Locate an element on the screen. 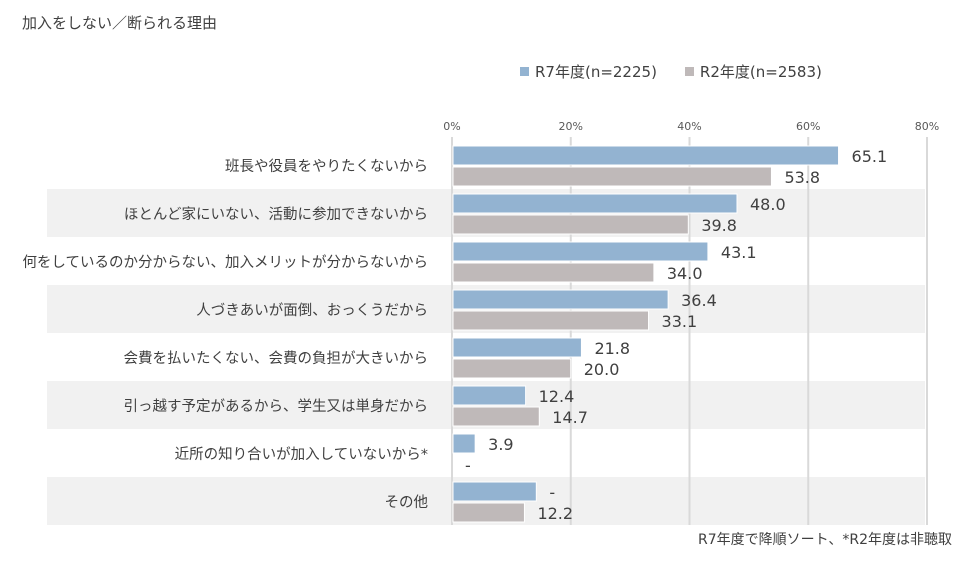  value-label-r7: 43.1 is located at coordinates (739, 252).